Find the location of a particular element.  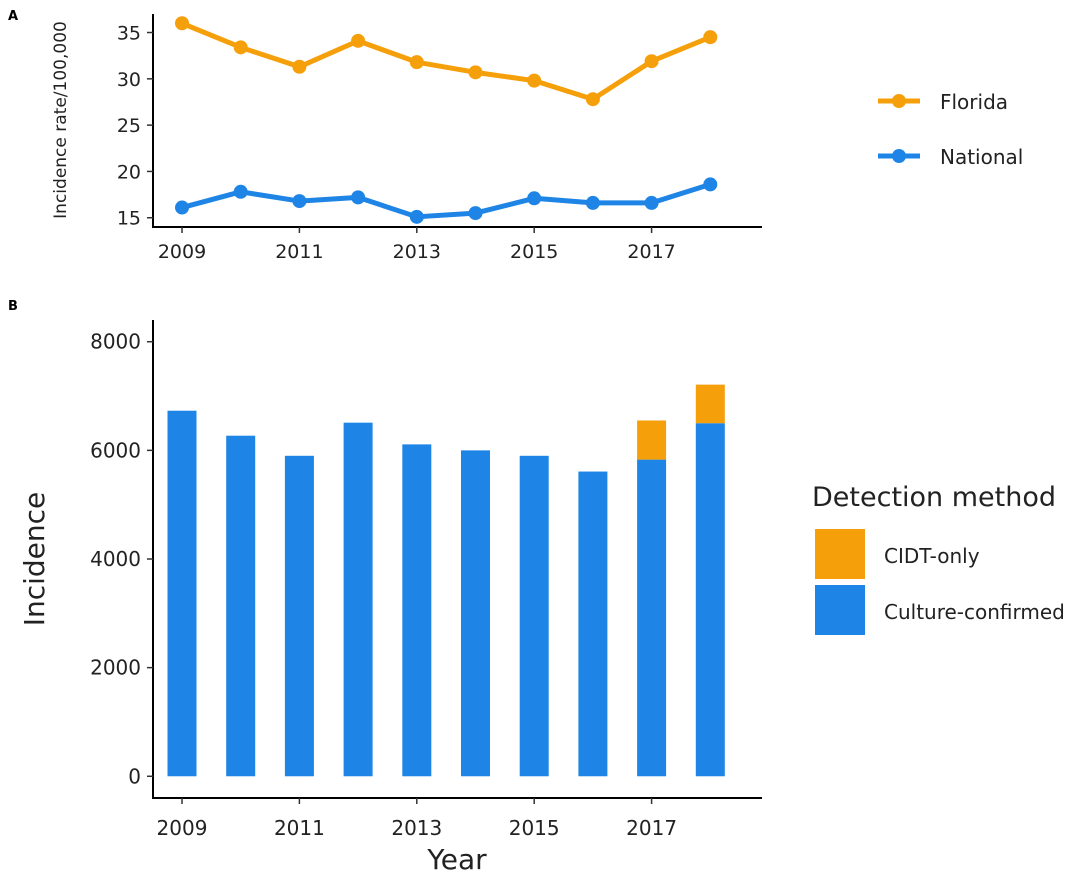

panel-b-x-tick-label: 2013 is located at coordinates (416, 828).